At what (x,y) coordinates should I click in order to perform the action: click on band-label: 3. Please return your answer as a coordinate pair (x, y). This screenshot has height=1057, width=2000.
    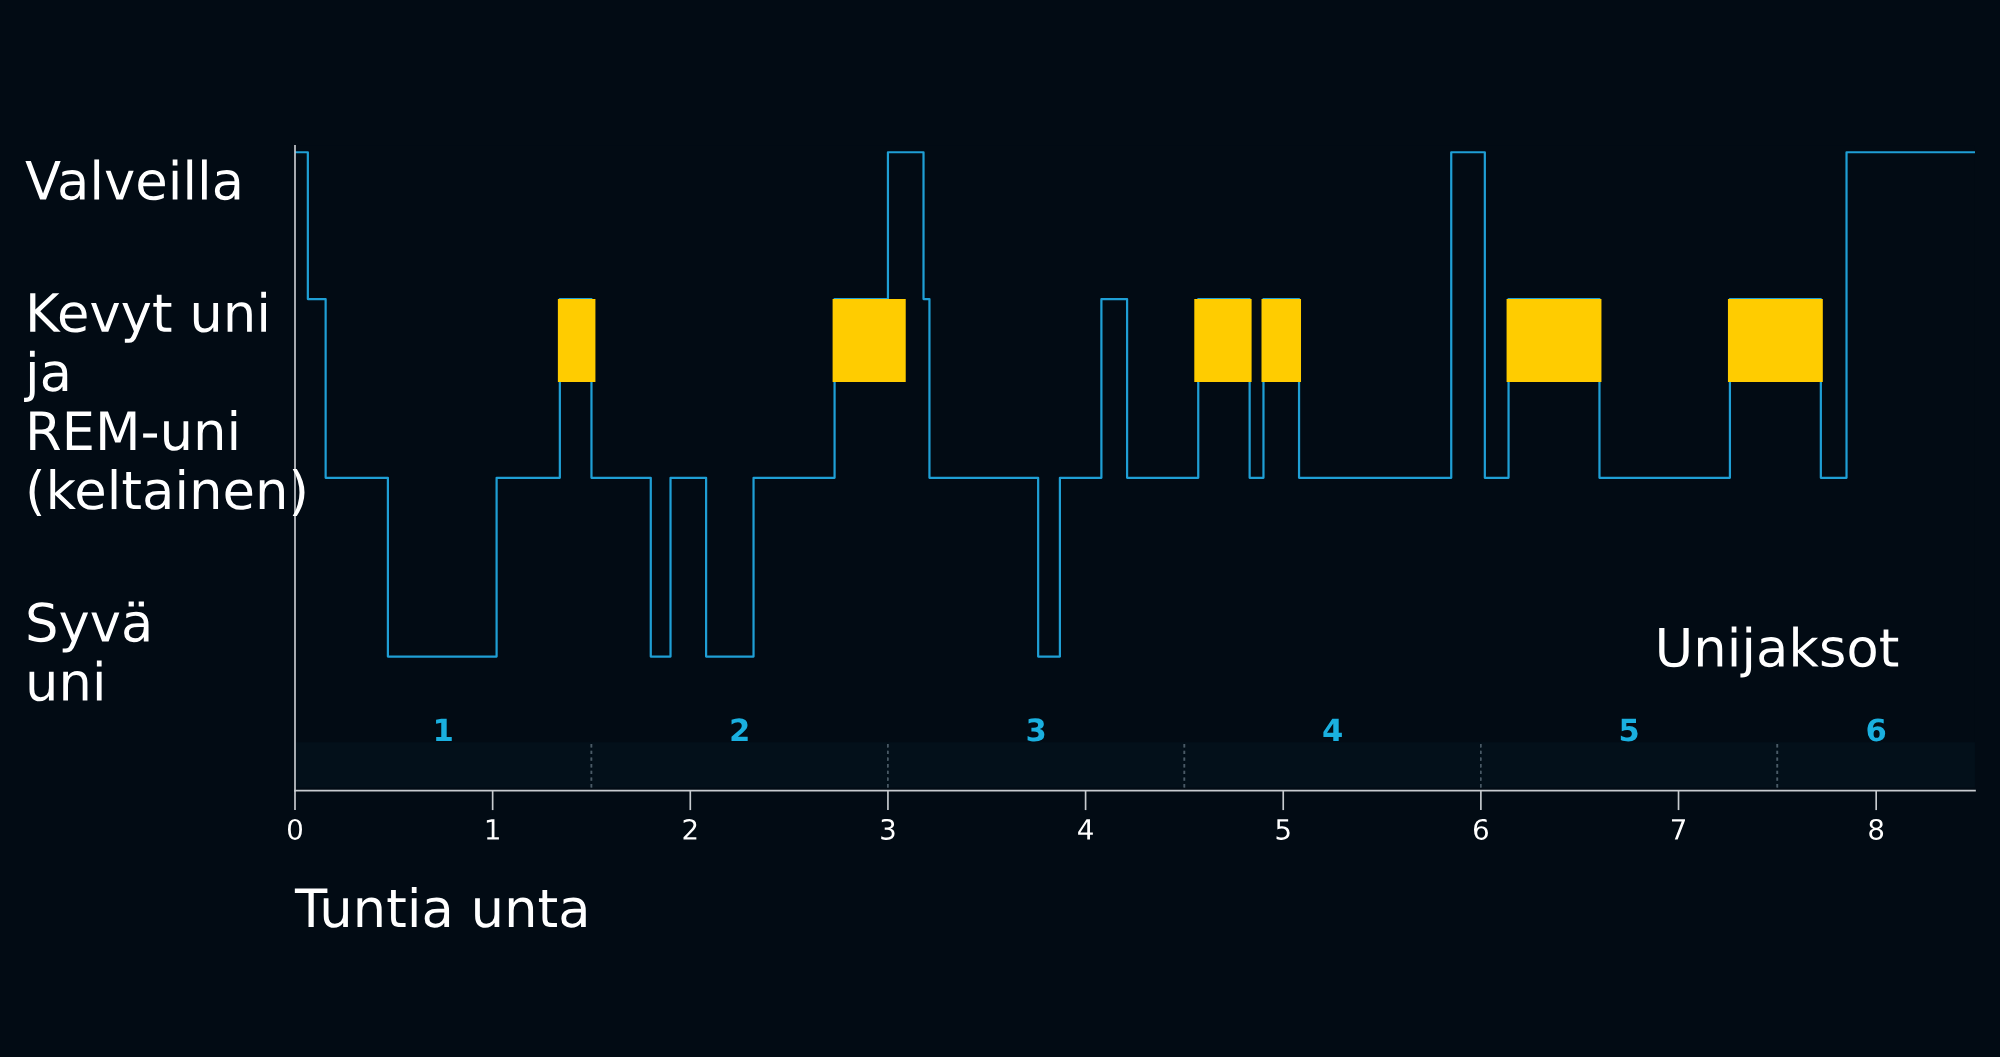
    Looking at the image, I should click on (1036, 730).